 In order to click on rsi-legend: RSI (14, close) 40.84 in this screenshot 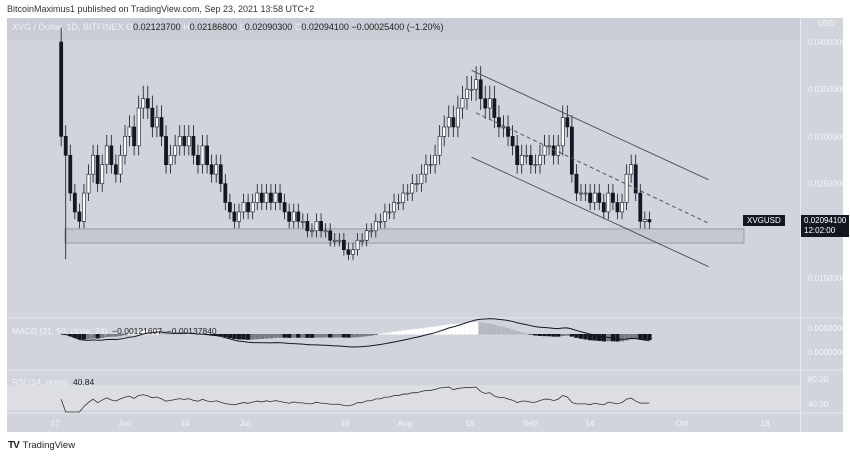, I will do `click(53, 382)`.